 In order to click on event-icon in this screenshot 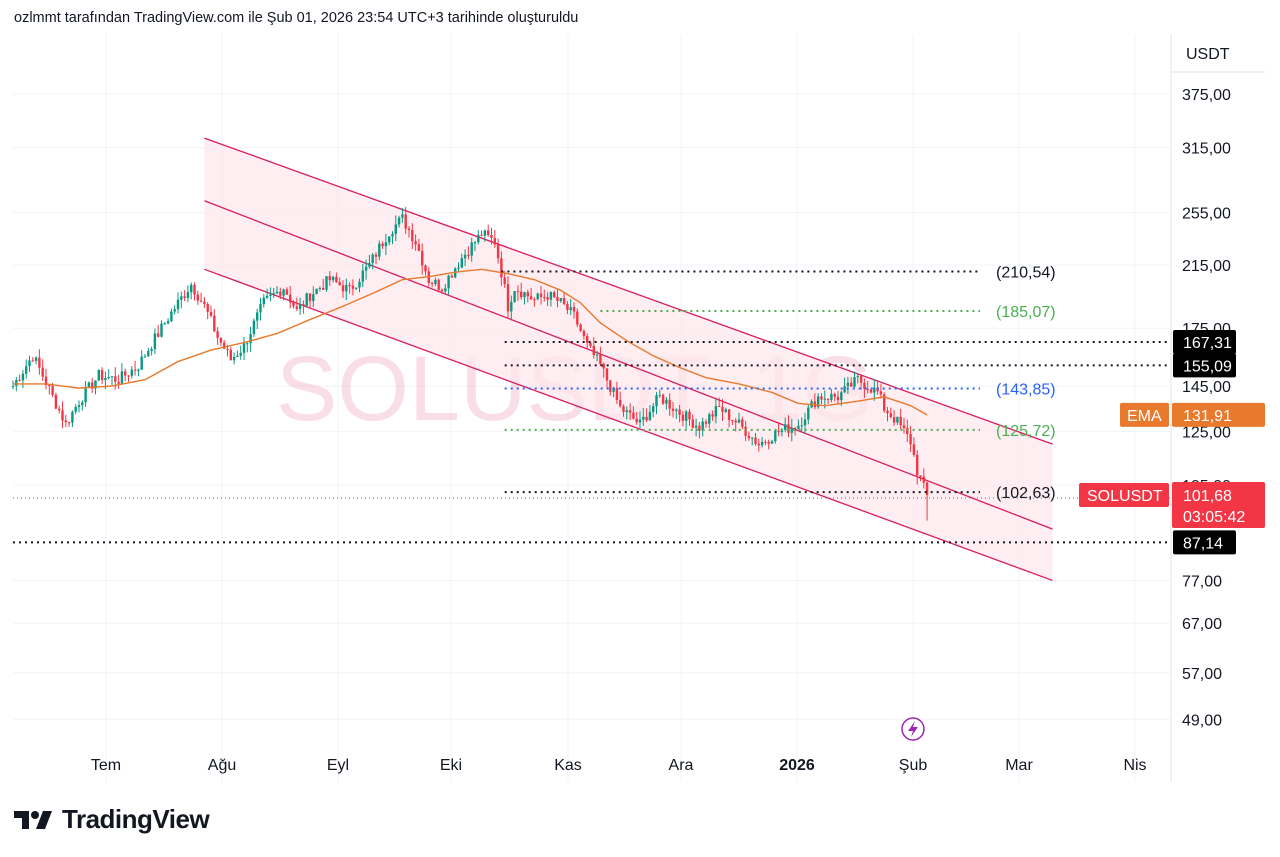, I will do `click(913, 729)`.